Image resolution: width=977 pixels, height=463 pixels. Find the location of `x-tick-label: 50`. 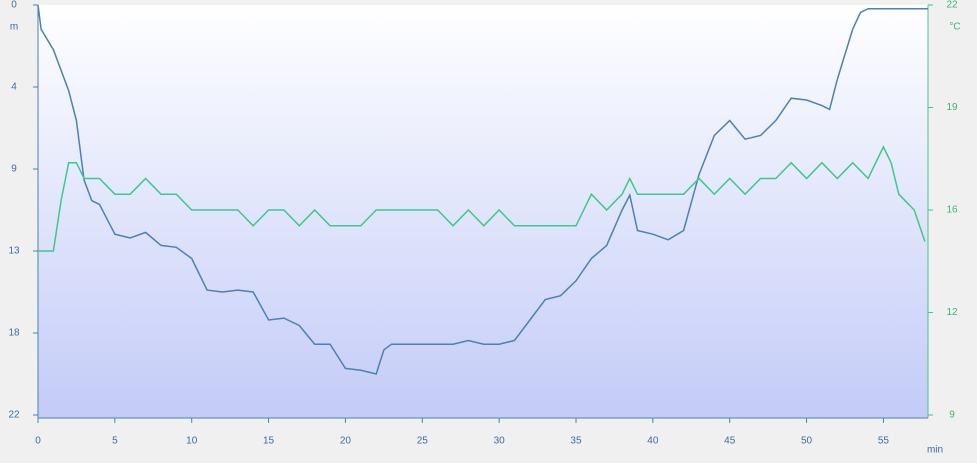

x-tick-label: 50 is located at coordinates (807, 441).